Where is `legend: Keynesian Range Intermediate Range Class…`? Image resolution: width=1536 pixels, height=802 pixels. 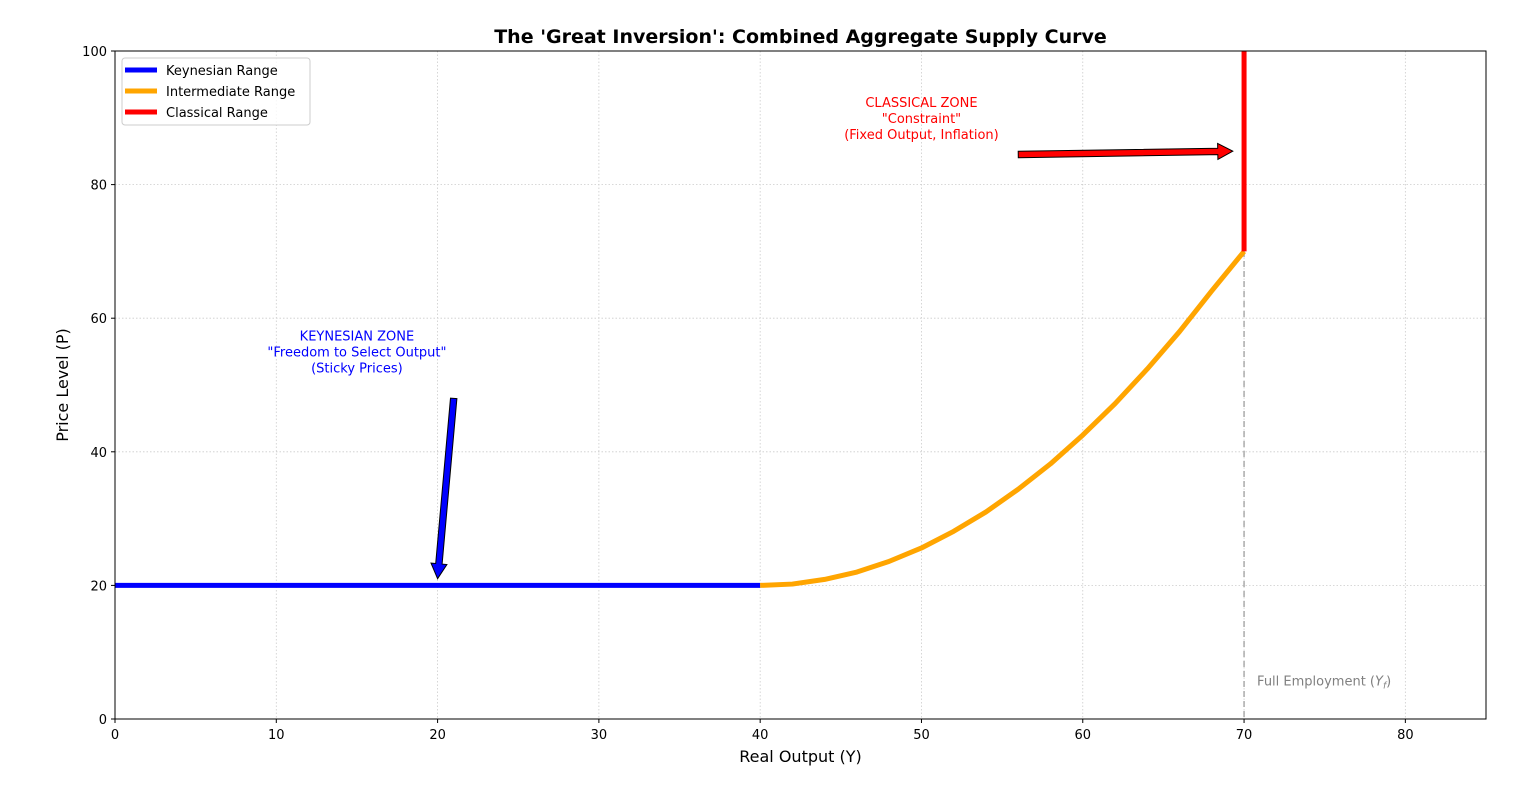
legend: Keynesian Range Intermediate Range Class… is located at coordinates (216, 91).